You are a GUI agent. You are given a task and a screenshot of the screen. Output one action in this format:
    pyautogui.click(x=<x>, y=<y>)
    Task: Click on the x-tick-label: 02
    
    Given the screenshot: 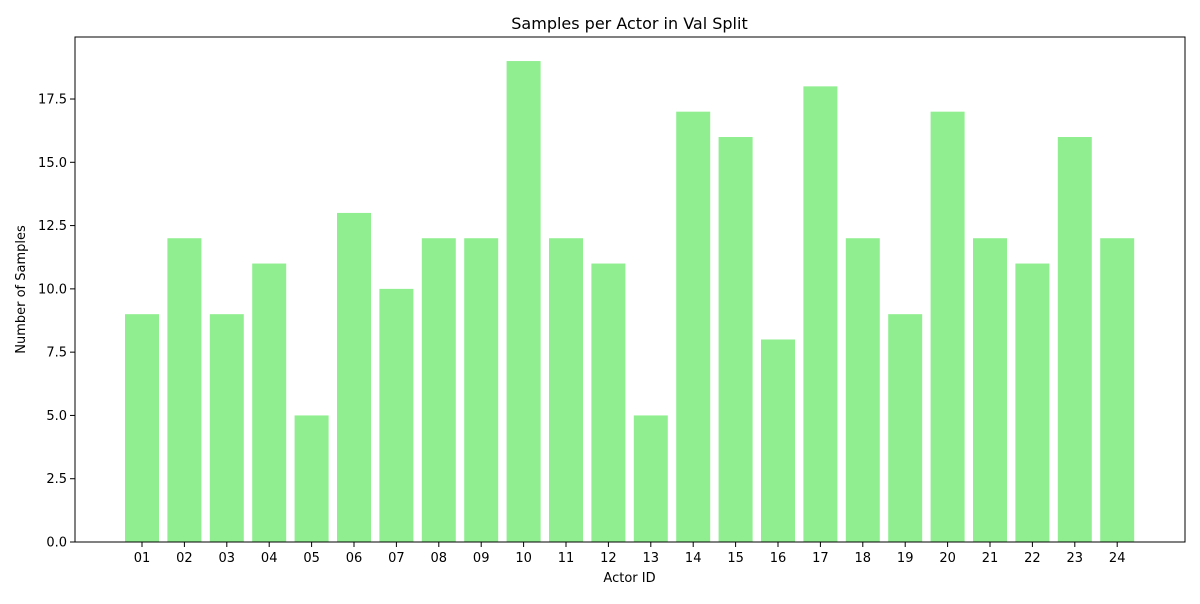 What is the action you would take?
    pyautogui.click(x=184, y=558)
    